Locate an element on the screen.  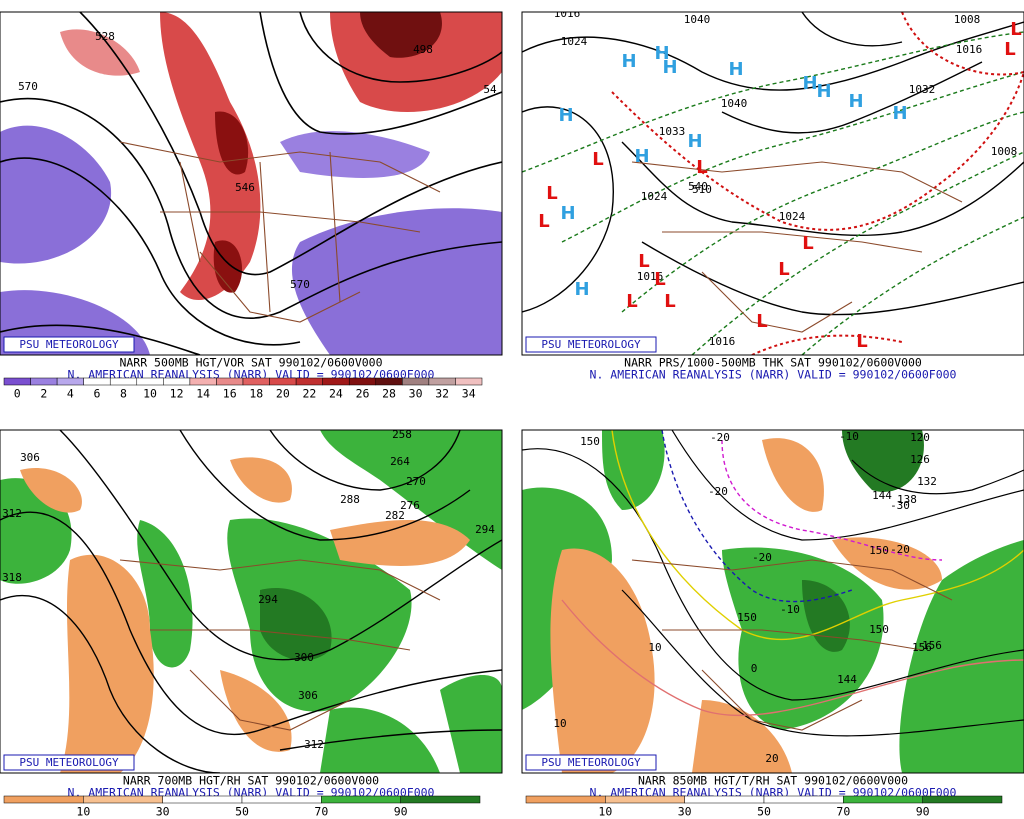
contour-label: 510 is located at coordinates (702, 189).